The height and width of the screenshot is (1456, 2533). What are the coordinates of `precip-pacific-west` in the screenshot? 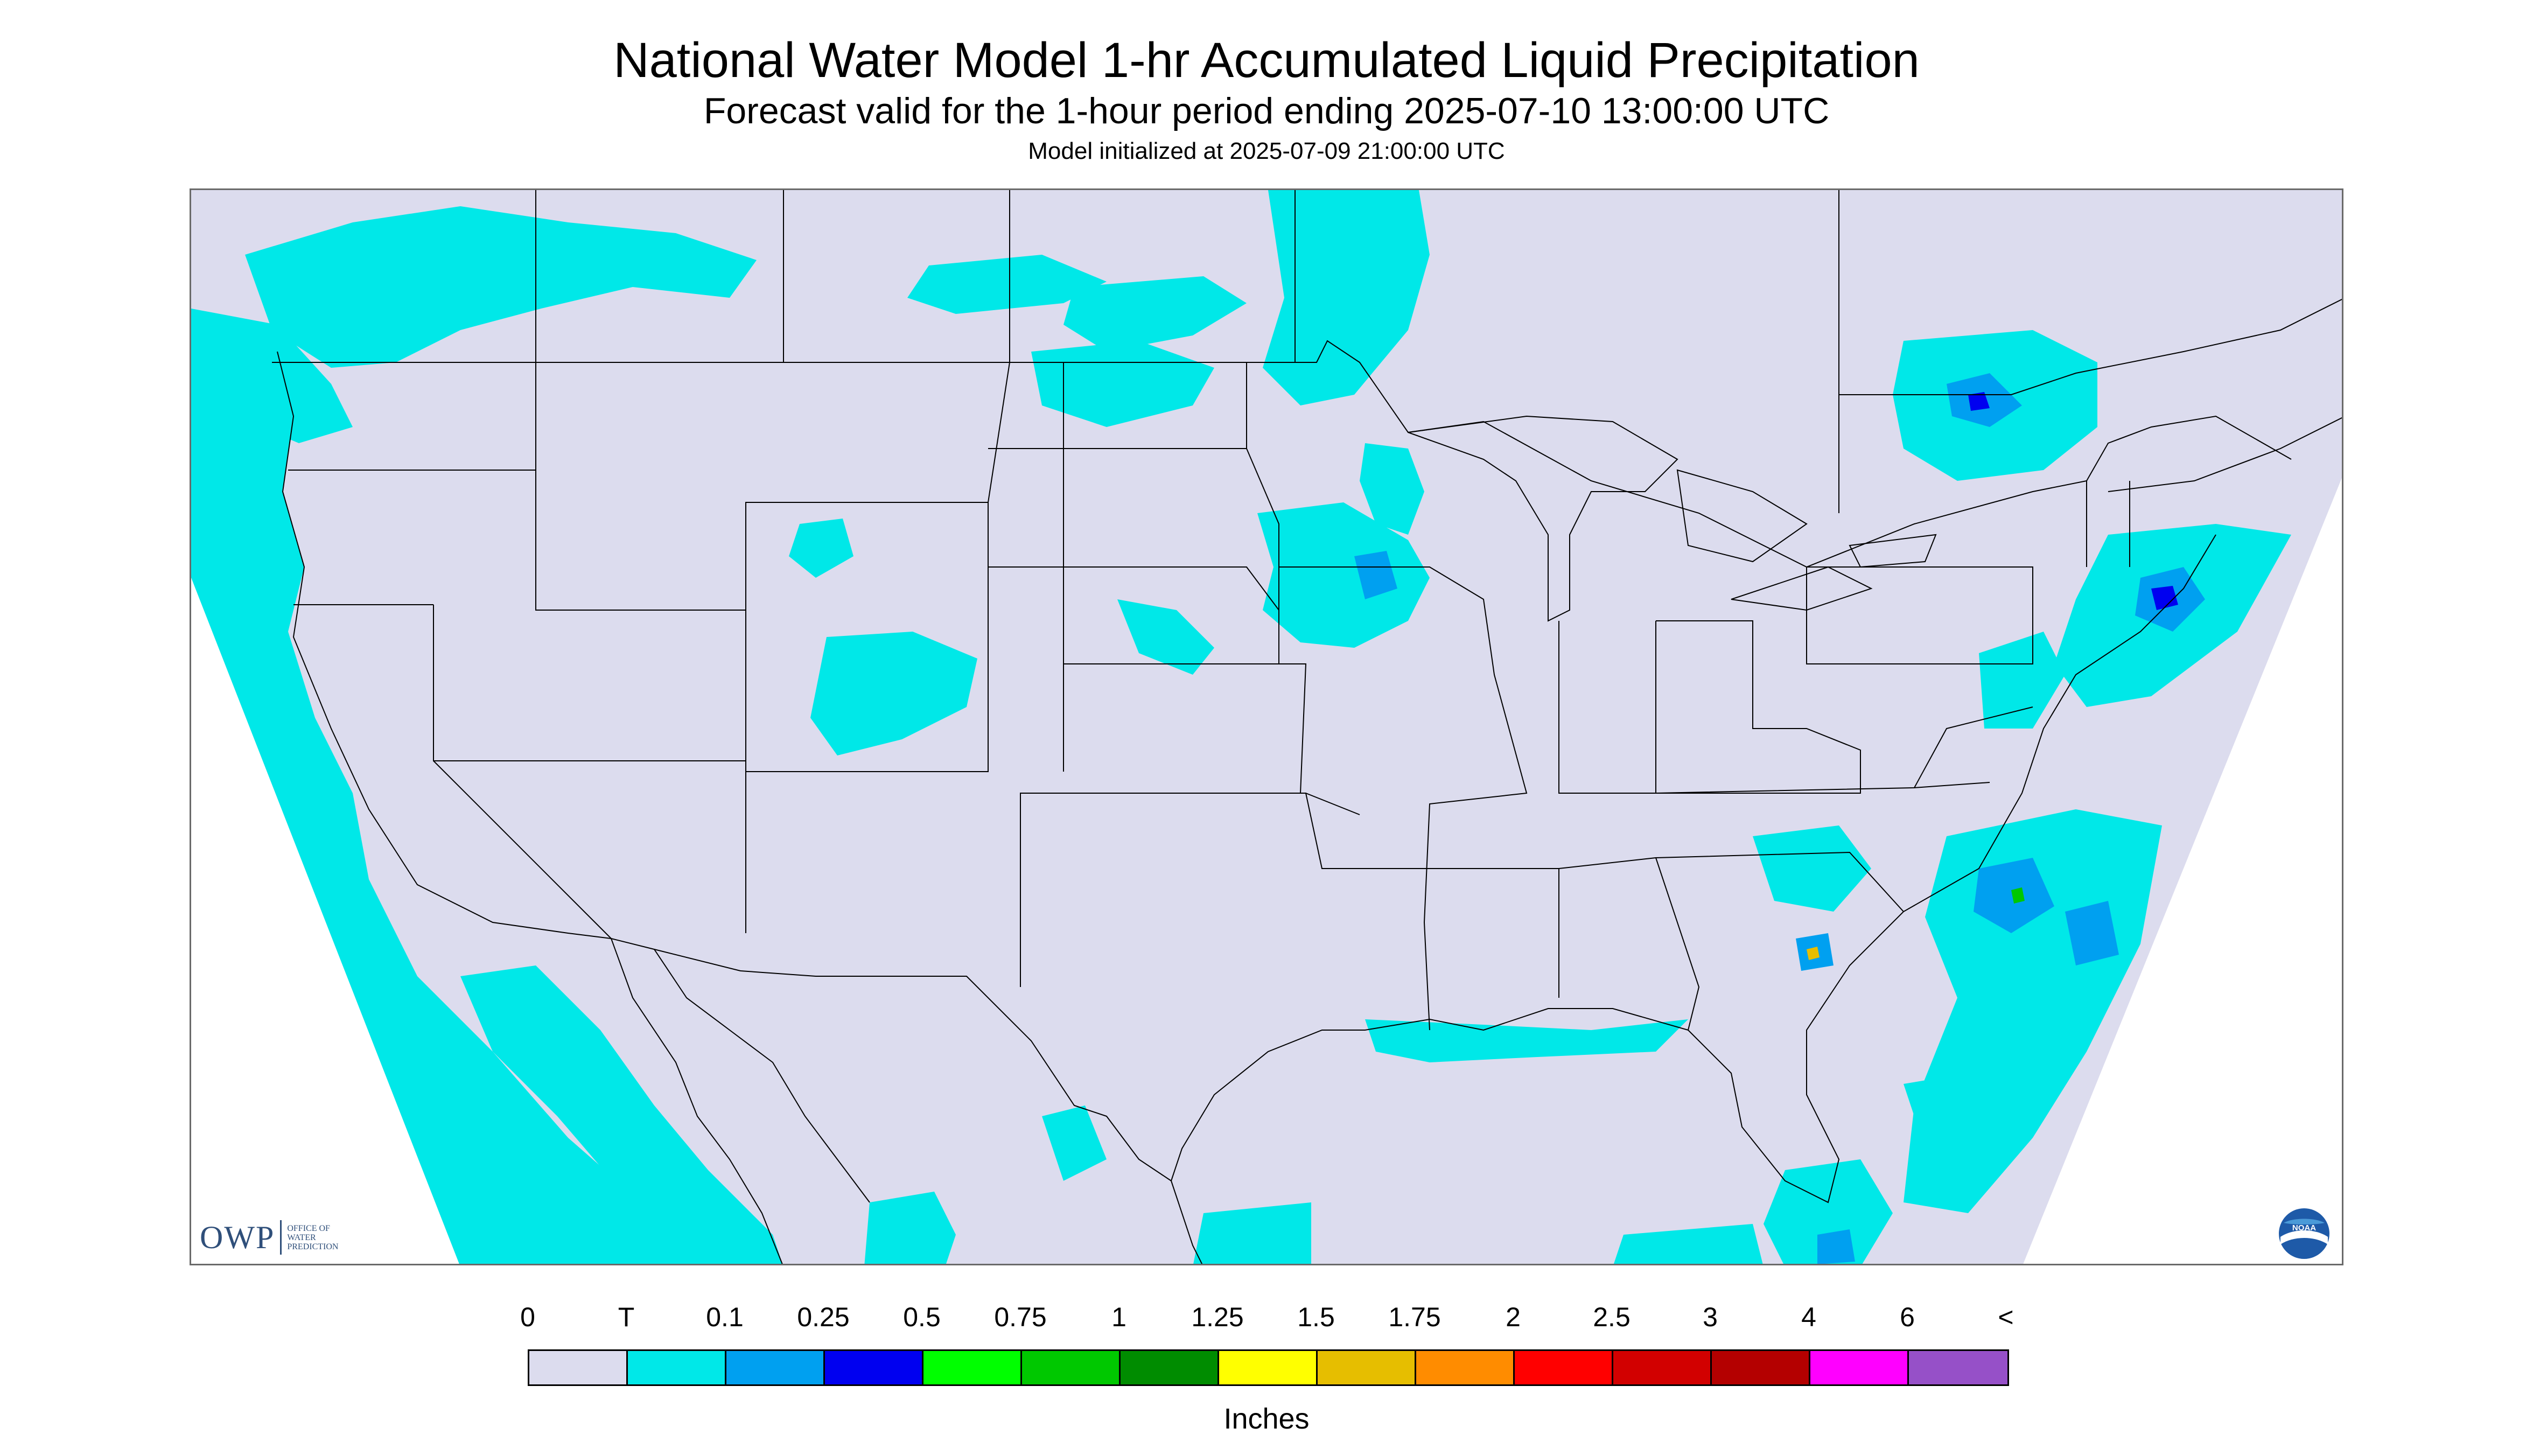 It's located at (438, 802).